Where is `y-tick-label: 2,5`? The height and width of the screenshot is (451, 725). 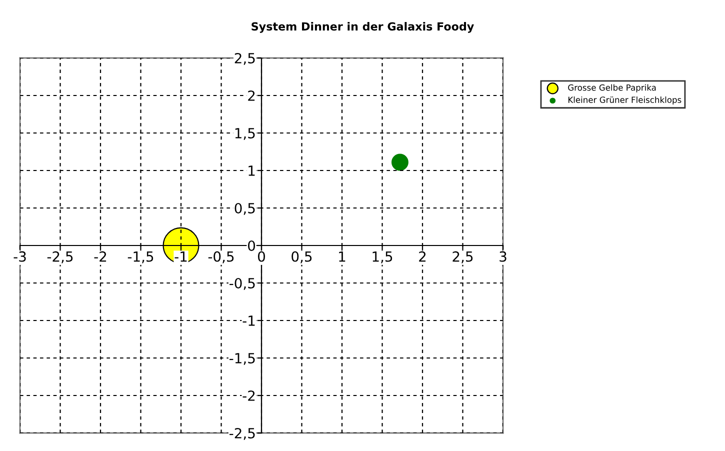 y-tick-label: 2,5 is located at coordinates (244, 58).